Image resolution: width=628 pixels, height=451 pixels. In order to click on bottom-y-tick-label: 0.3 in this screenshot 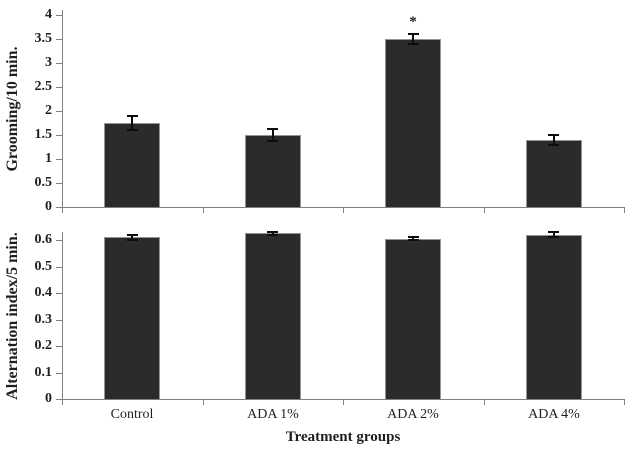, I will do `click(43, 319)`.